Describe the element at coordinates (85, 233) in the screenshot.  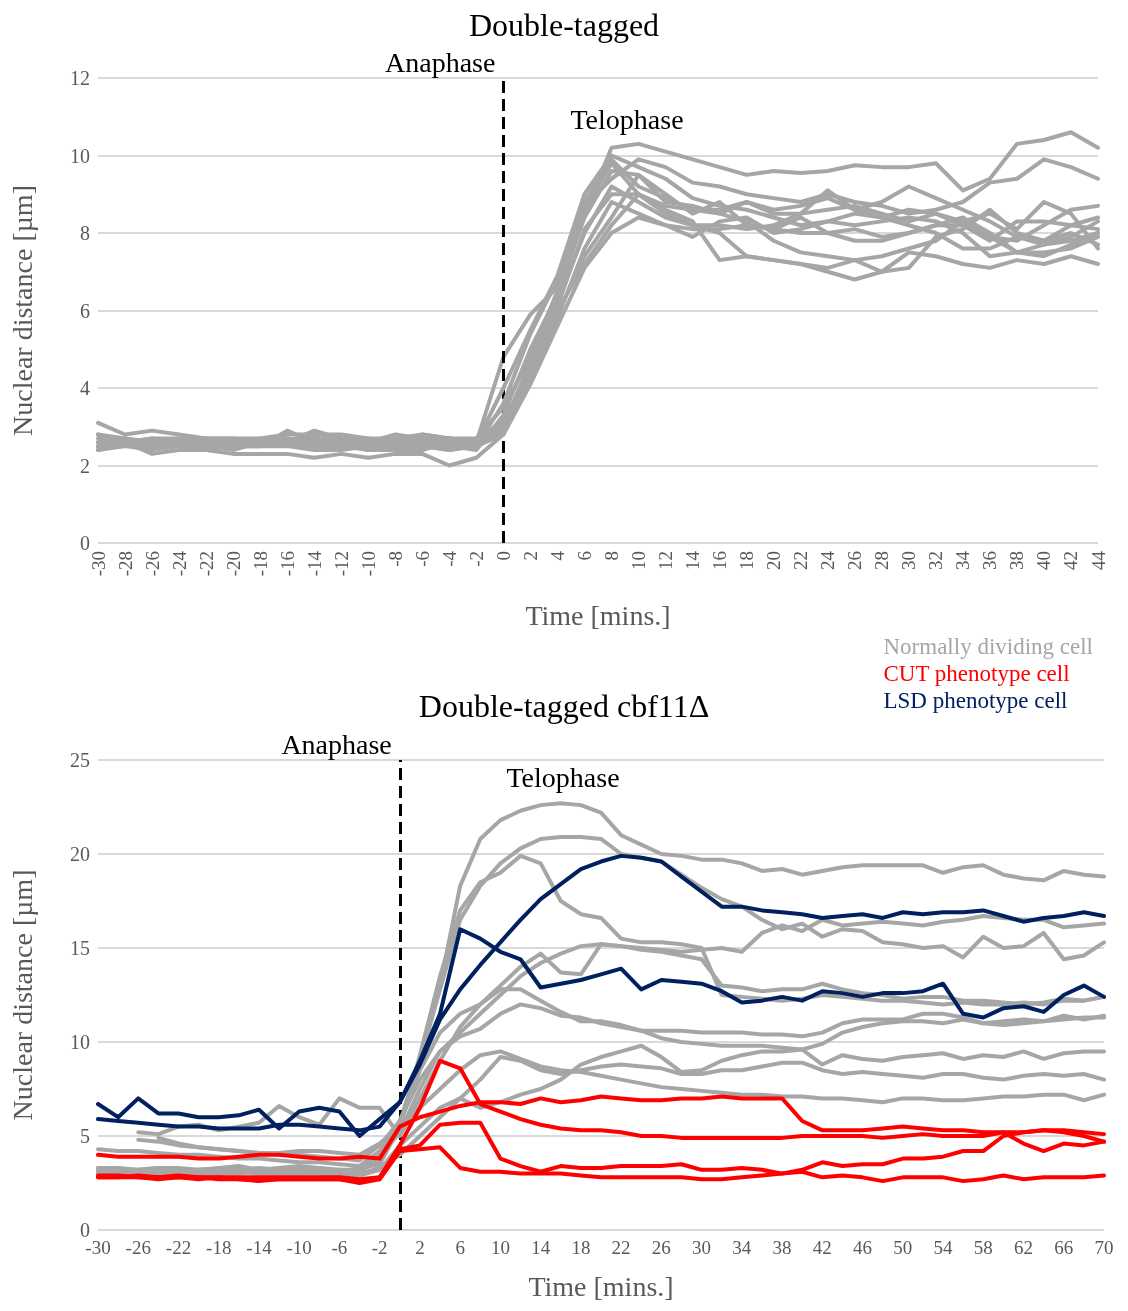
I see `y-tick-label: 8` at that location.